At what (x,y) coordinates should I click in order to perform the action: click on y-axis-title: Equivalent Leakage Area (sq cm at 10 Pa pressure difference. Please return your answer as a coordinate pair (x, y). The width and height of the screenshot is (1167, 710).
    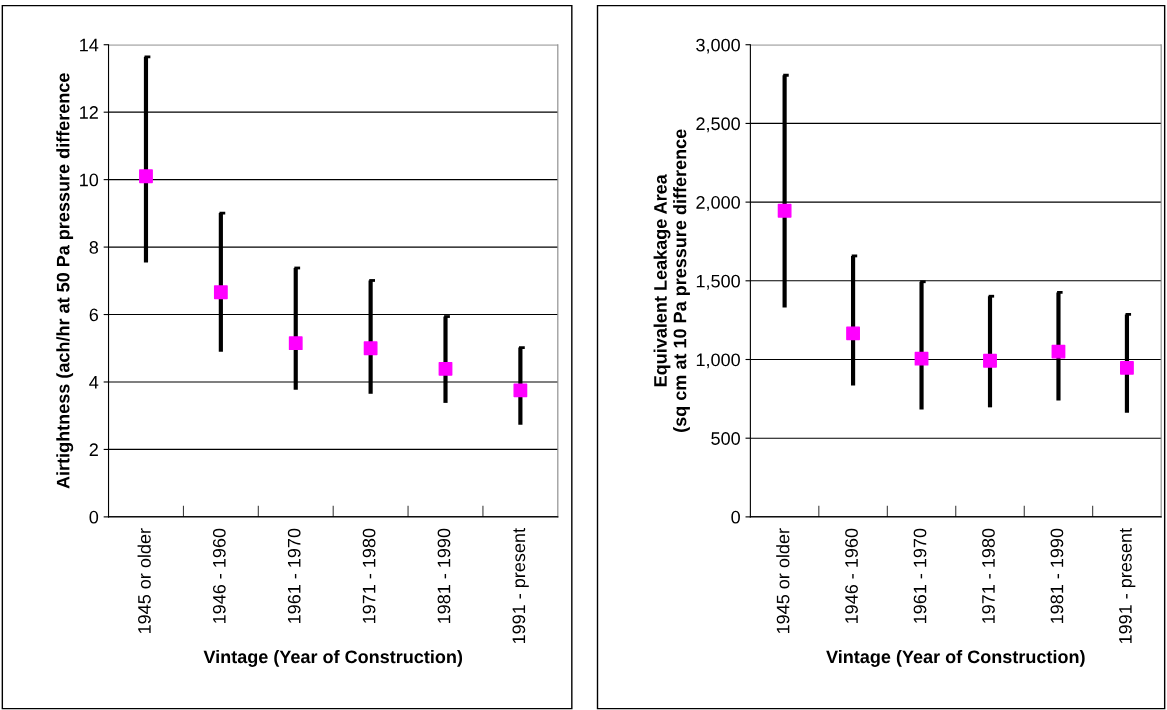
    Looking at the image, I should click on (671, 280).